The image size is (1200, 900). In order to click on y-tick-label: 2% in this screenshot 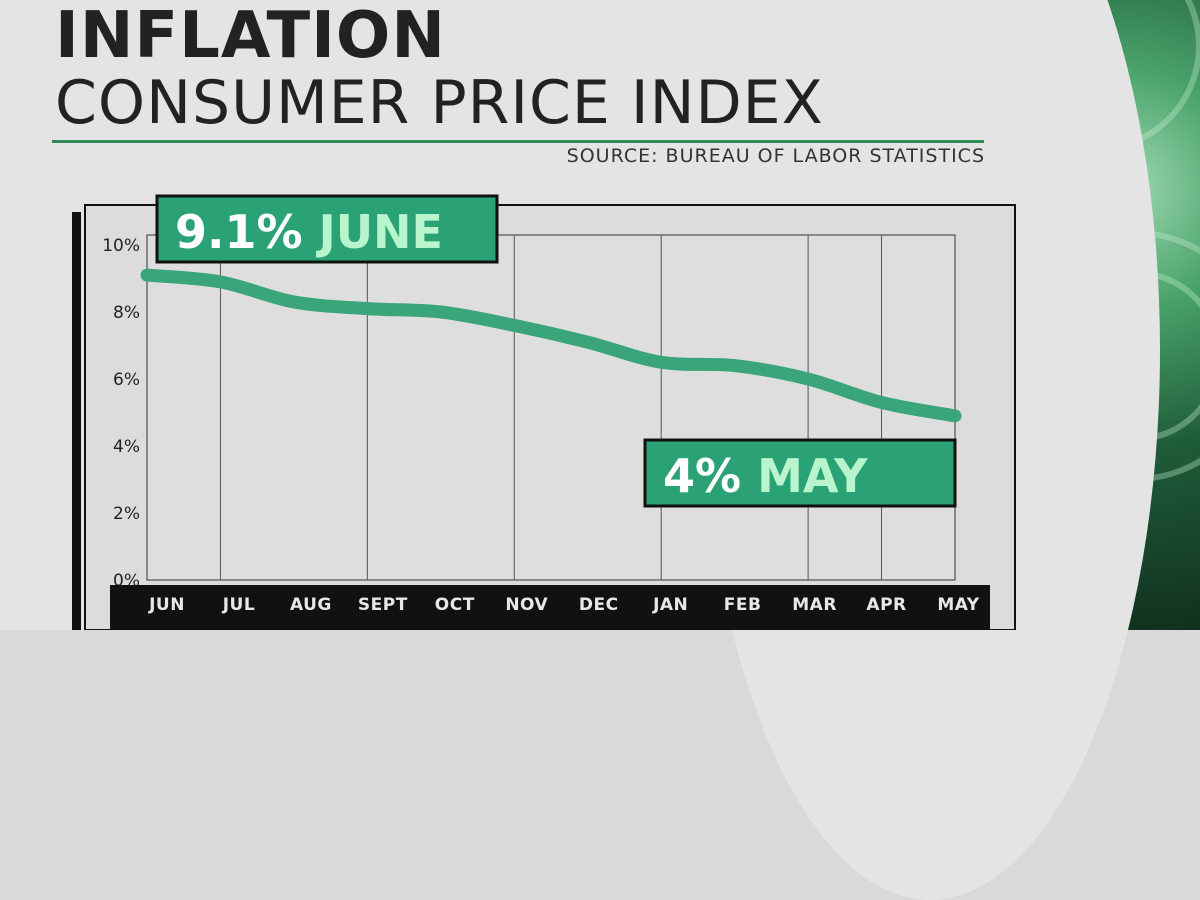, I will do `click(126, 514)`.